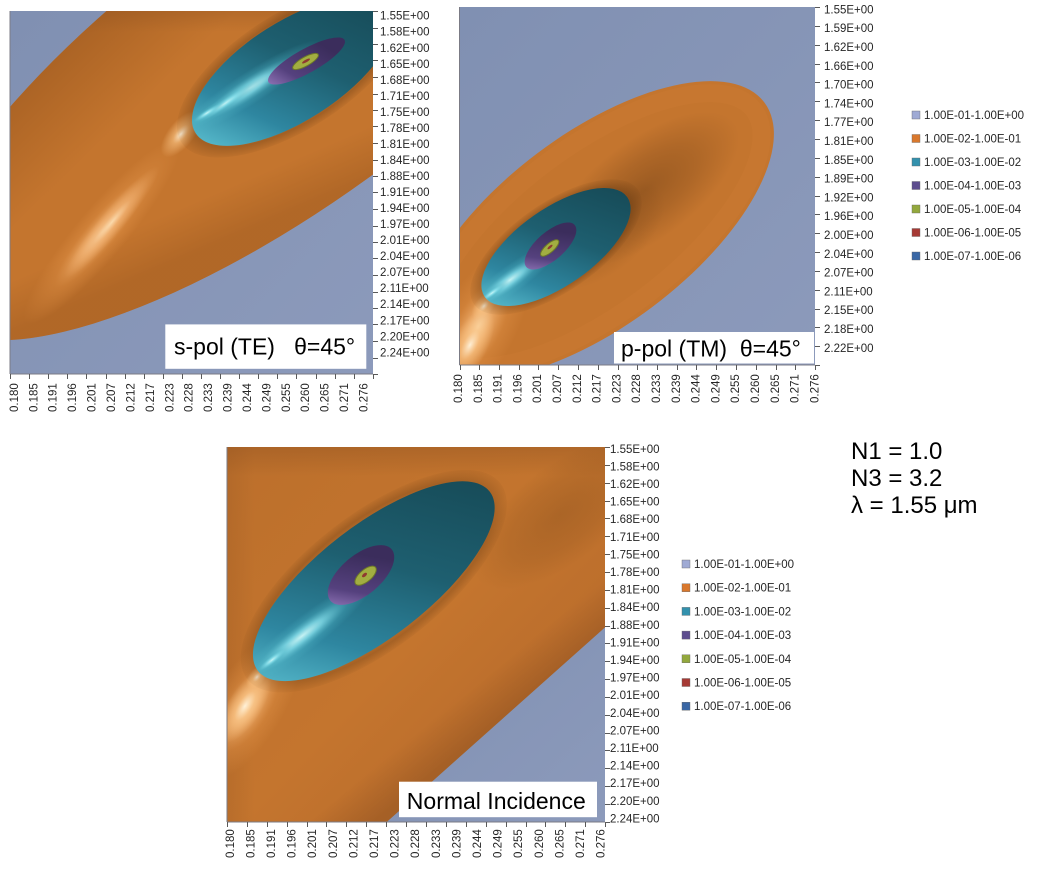 The width and height of the screenshot is (1039, 878). Describe the element at coordinates (635, 608) in the screenshot. I see `svg-text: 1.84E+00` at that location.